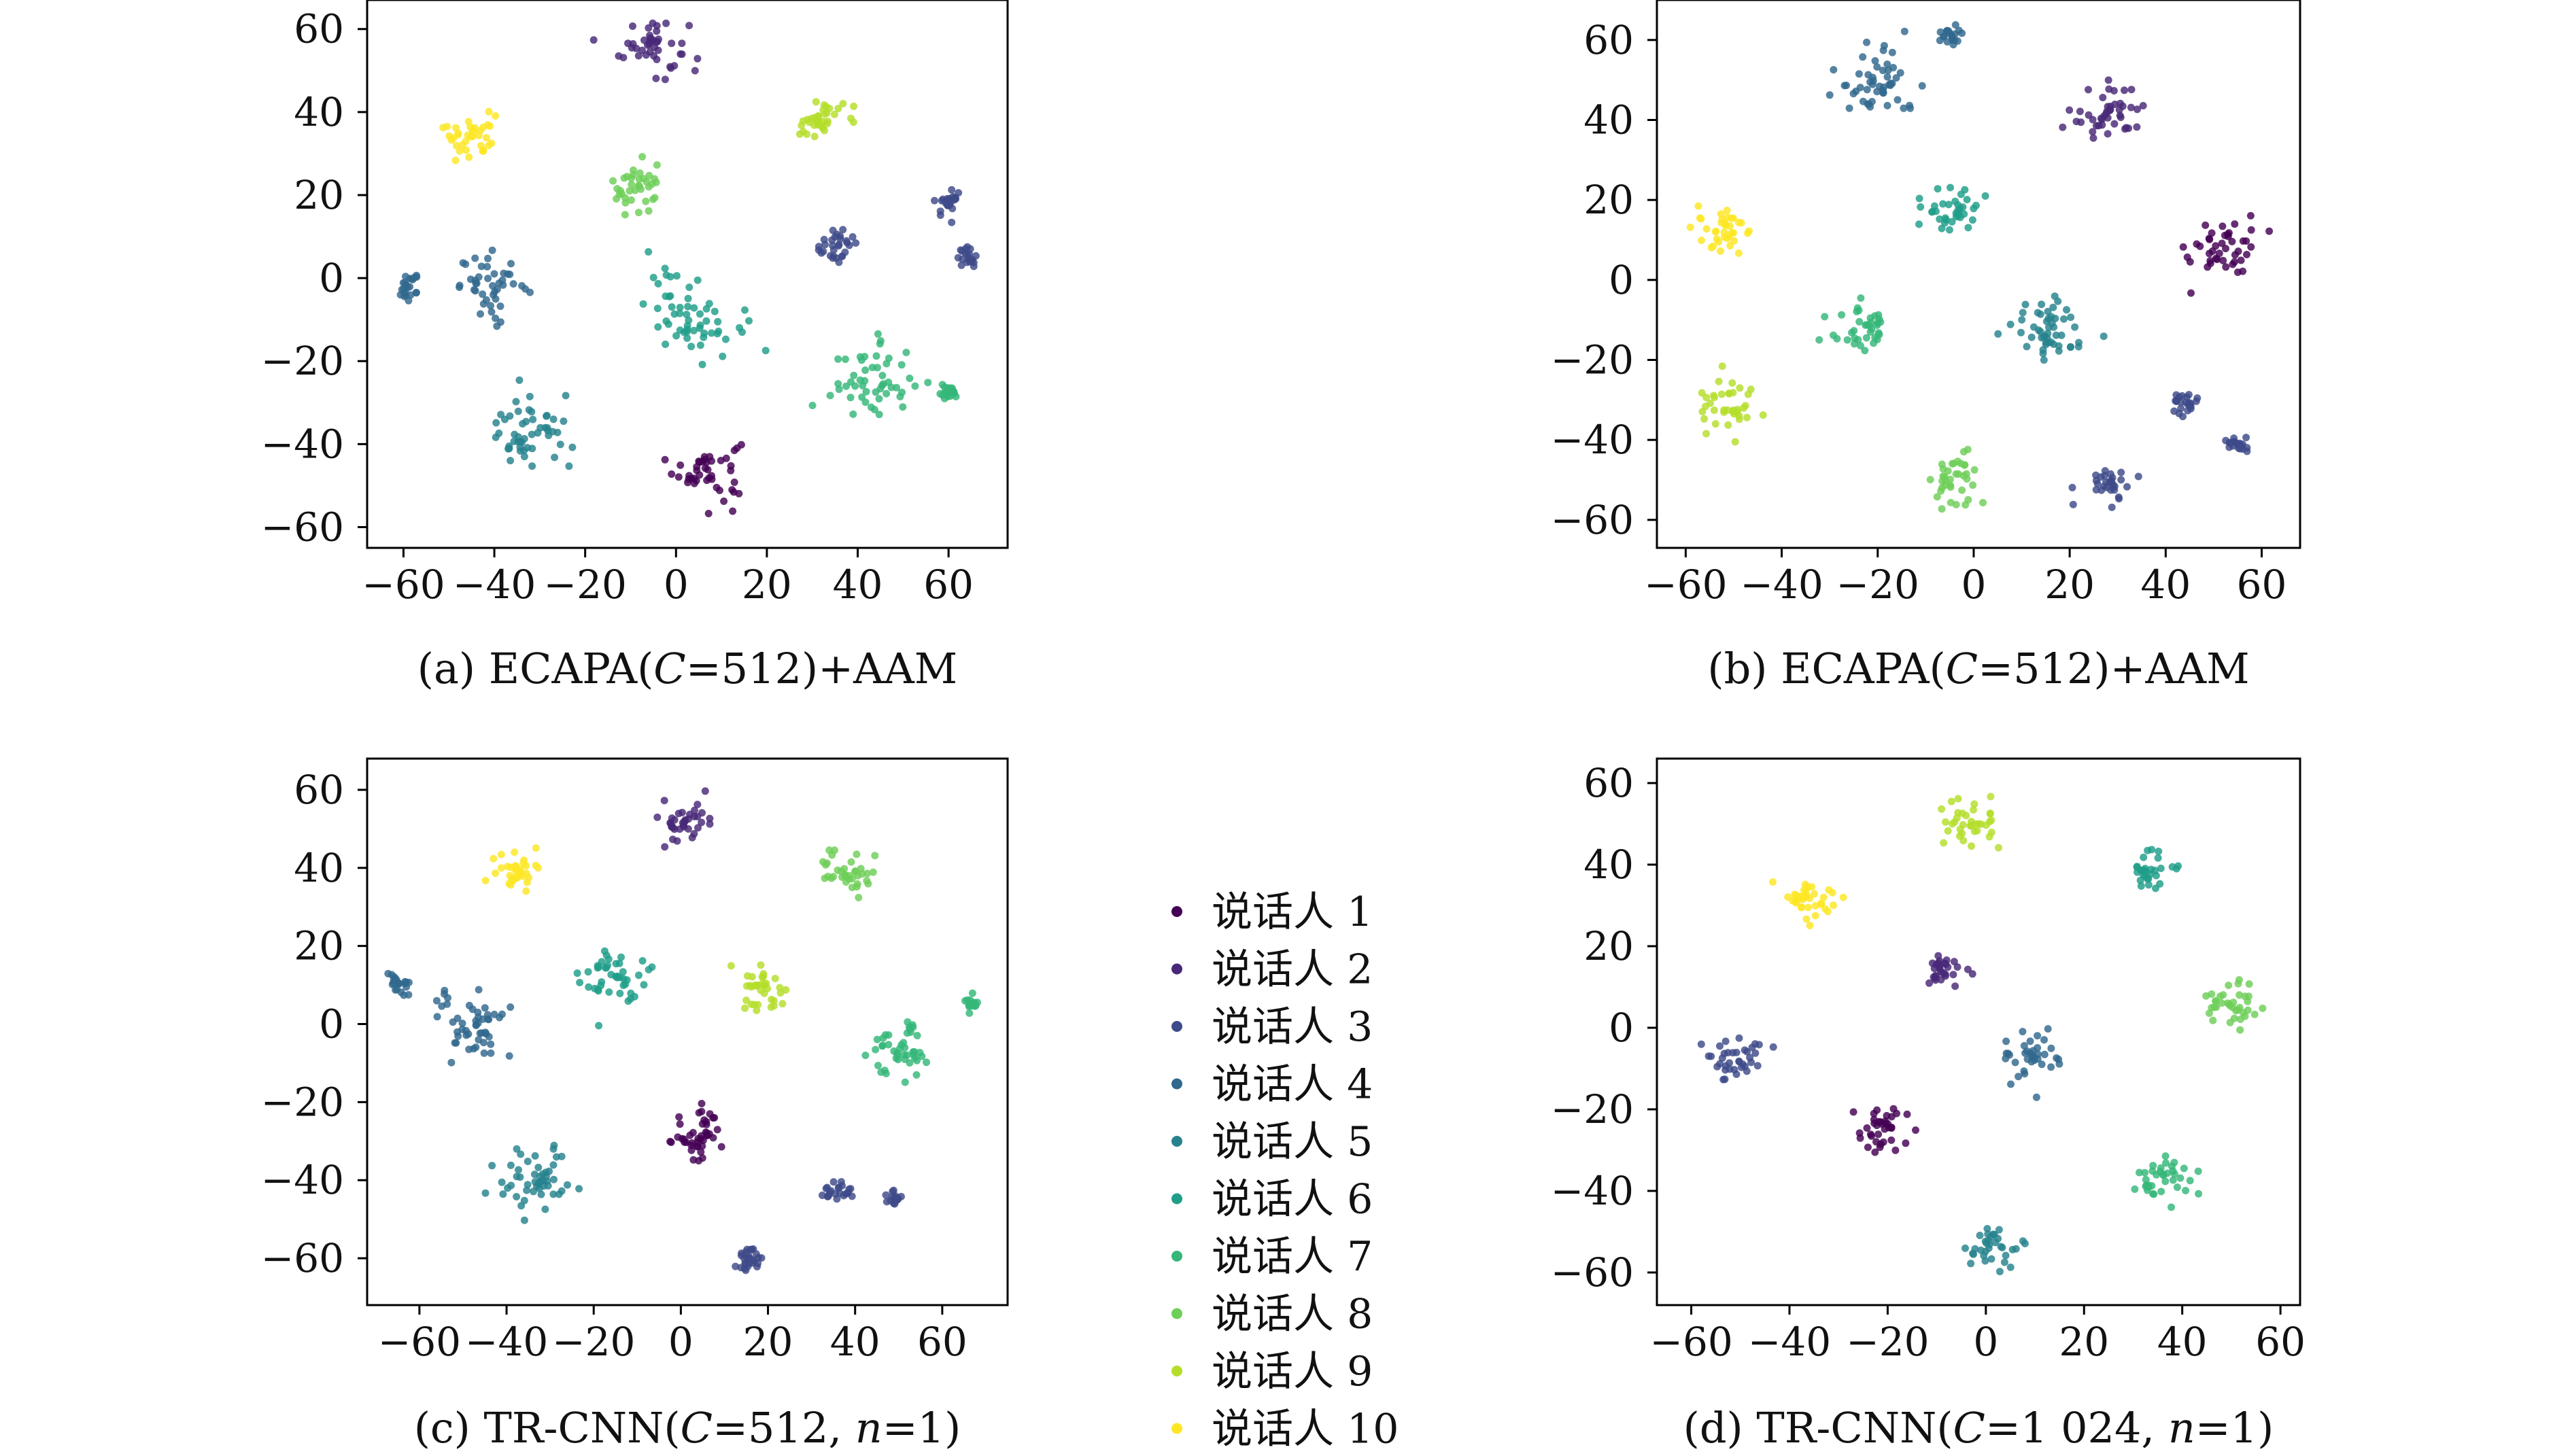  What do you see at coordinates (1609, 40) in the screenshot?
I see `y-tick-label: 60` at bounding box center [1609, 40].